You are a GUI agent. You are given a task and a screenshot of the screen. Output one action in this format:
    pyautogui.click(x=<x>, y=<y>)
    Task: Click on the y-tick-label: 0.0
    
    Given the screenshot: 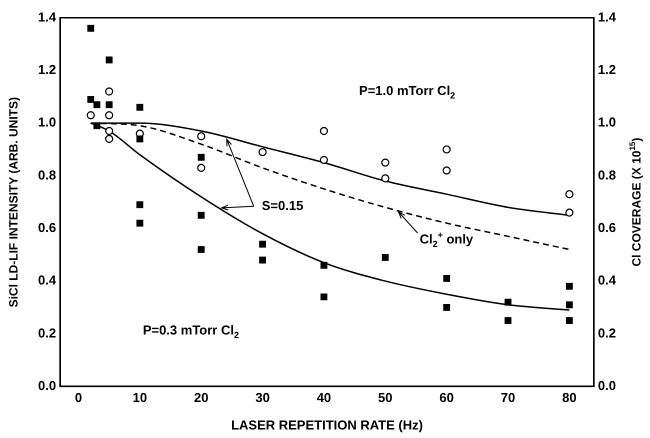 What is the action you would take?
    pyautogui.click(x=47, y=385)
    